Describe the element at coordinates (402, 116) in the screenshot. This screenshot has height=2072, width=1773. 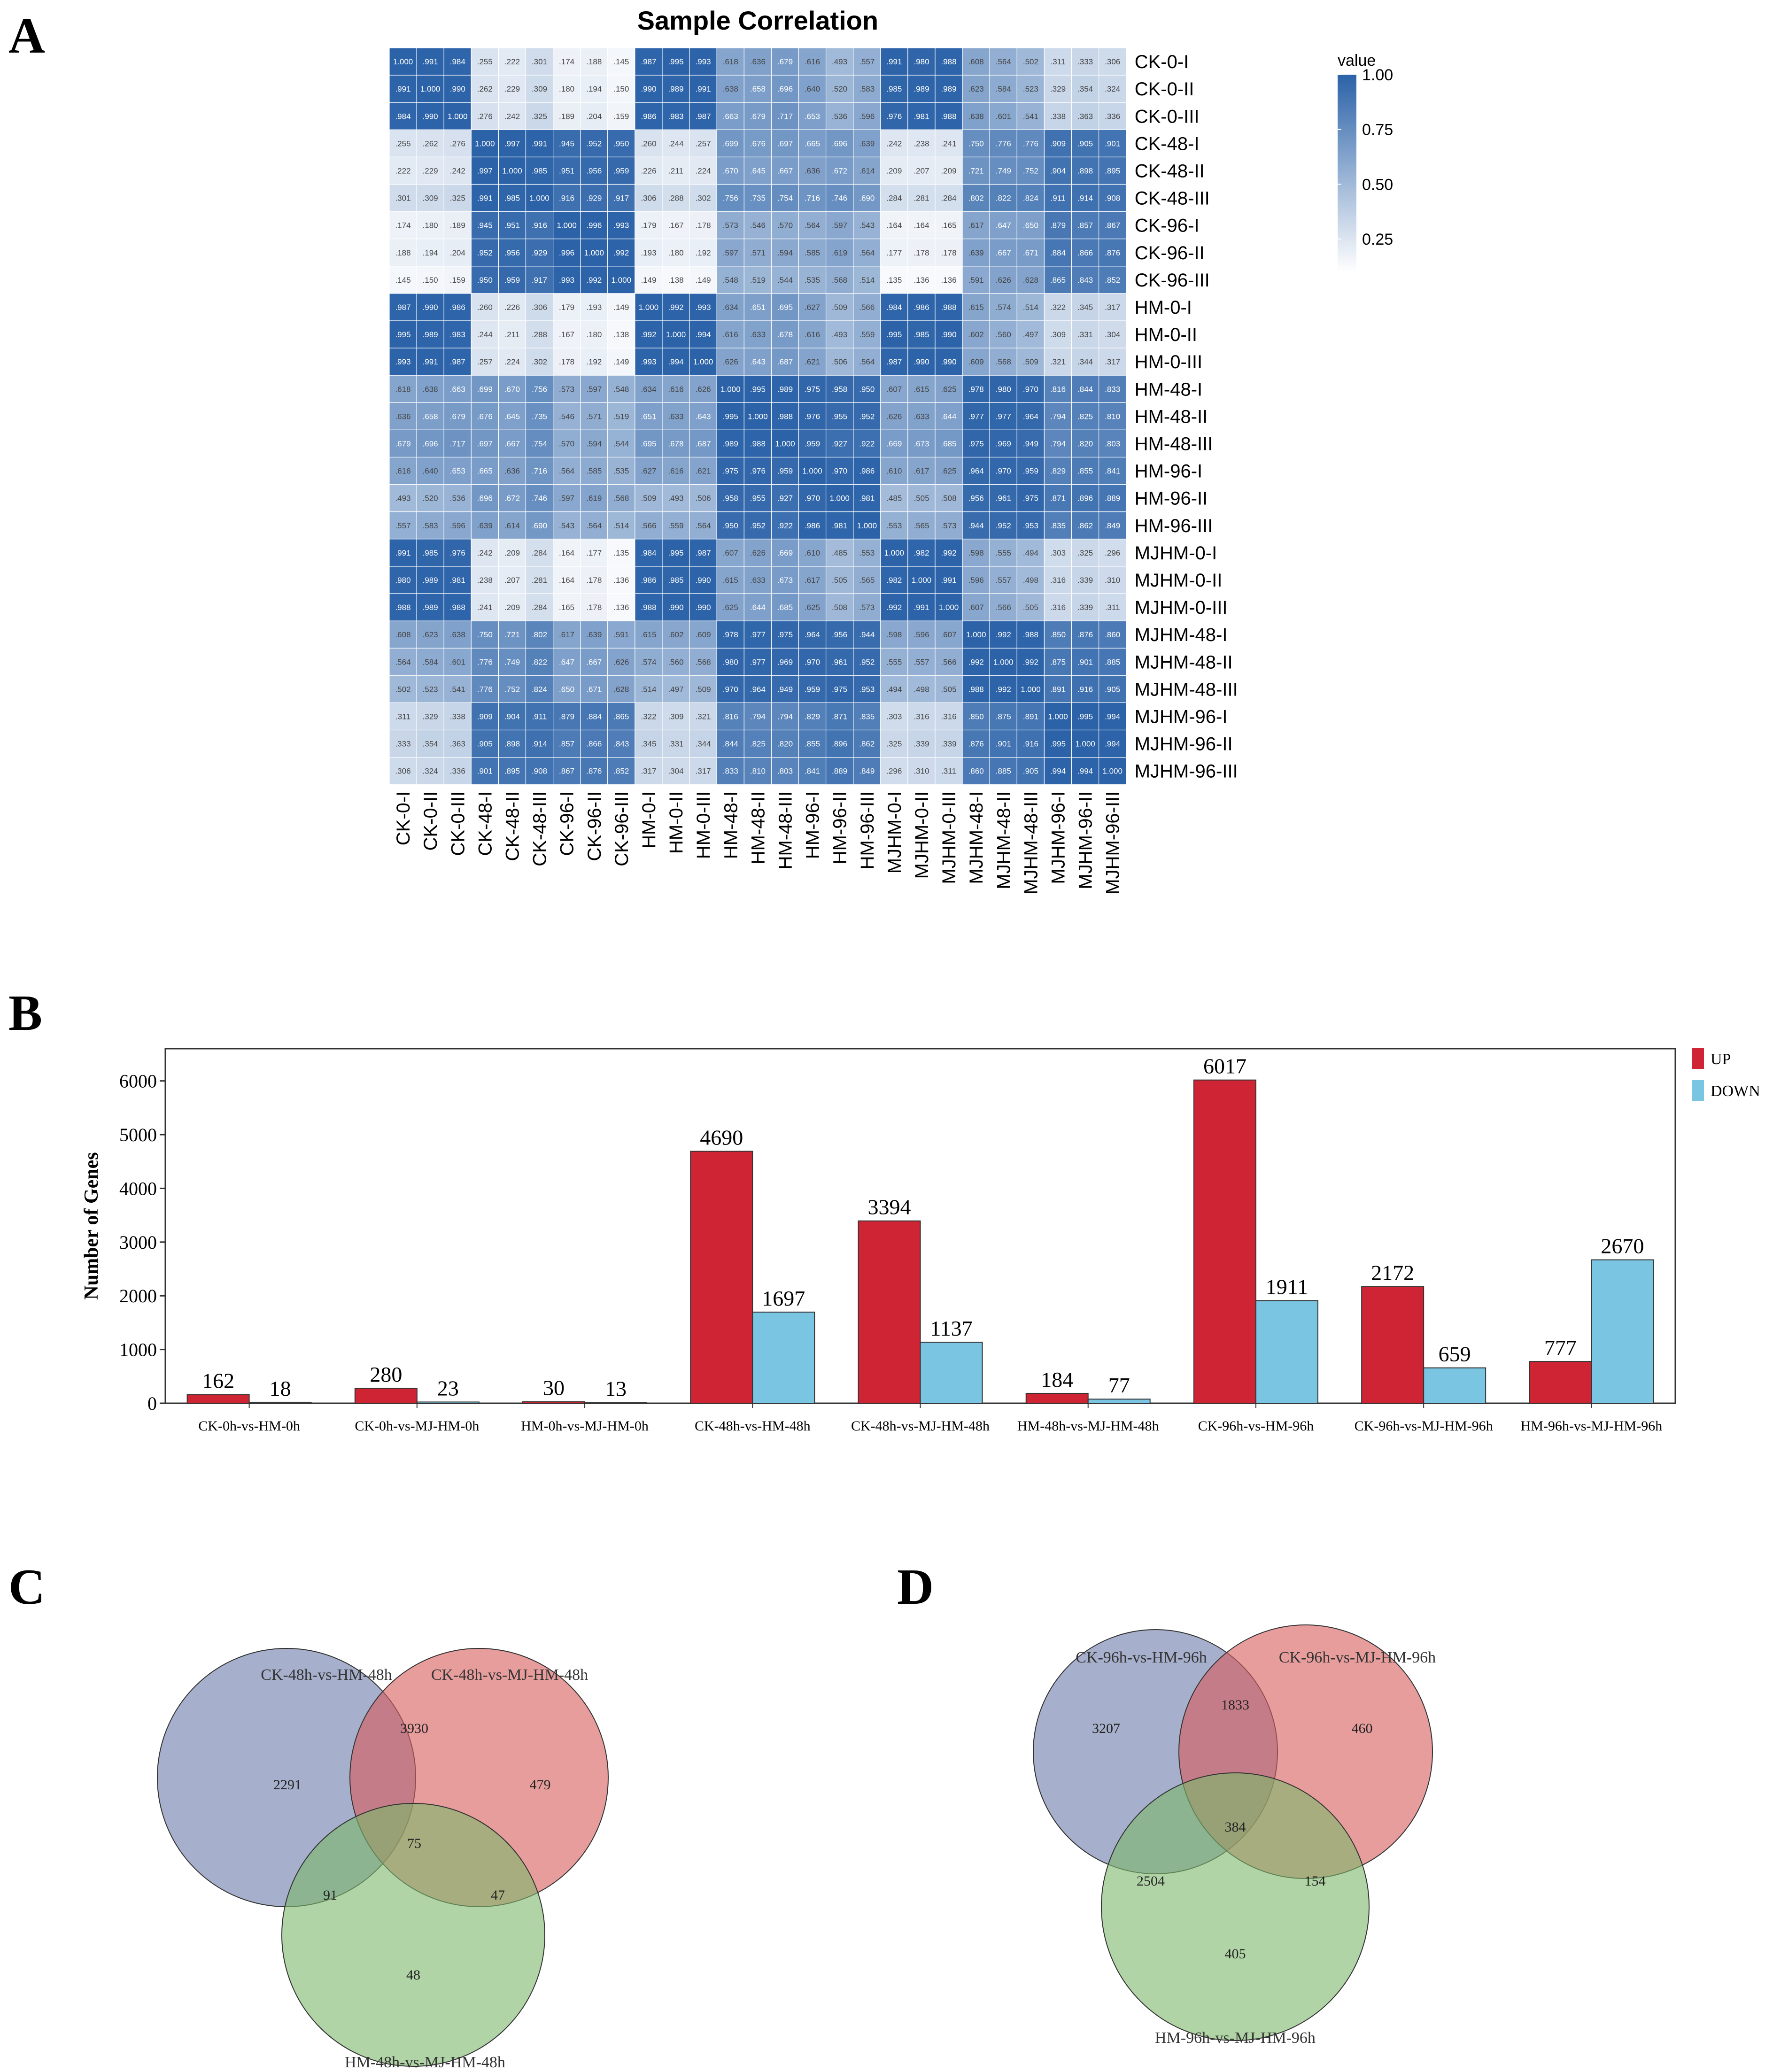
I see `heatmap-cell-label: .984` at that location.